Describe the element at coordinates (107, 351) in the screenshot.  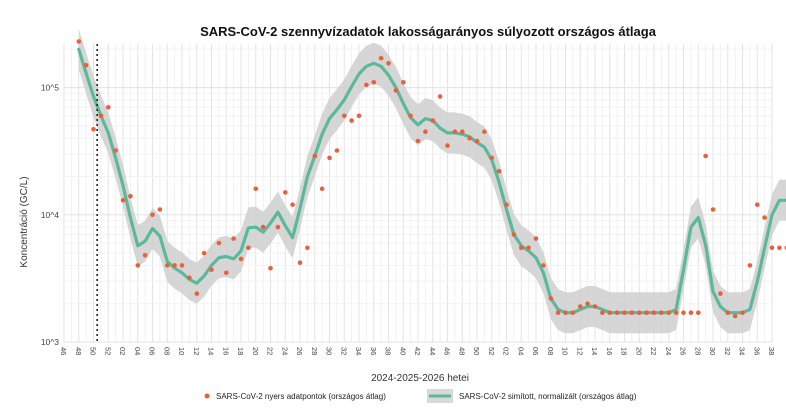
I see `x-tick-label: 52` at that location.